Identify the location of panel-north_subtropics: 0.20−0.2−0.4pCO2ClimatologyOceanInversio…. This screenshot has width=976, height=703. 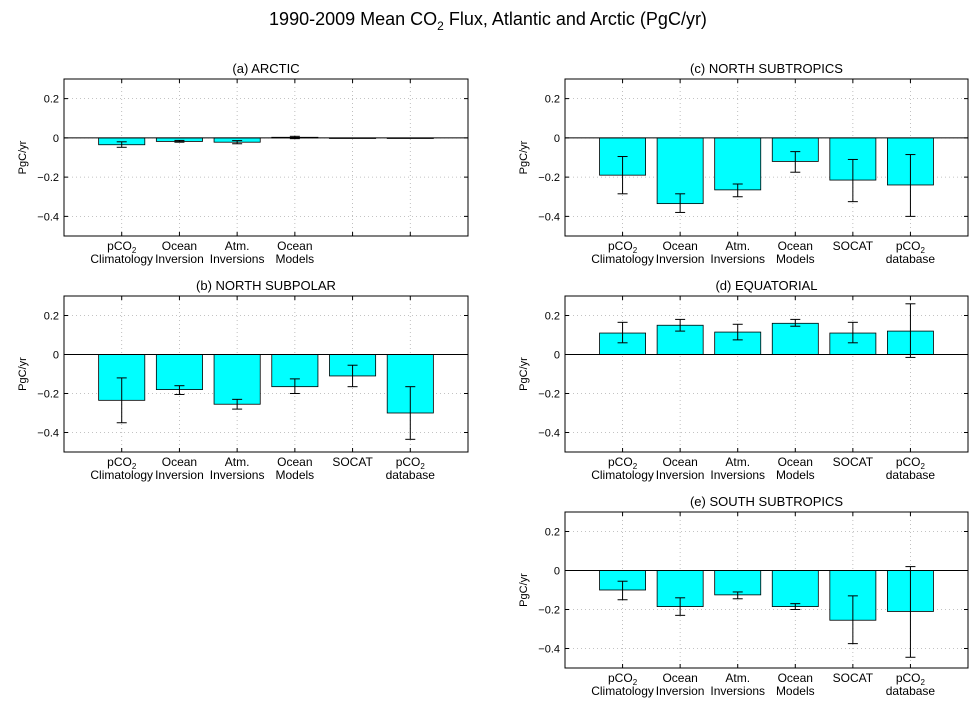
(743, 163).